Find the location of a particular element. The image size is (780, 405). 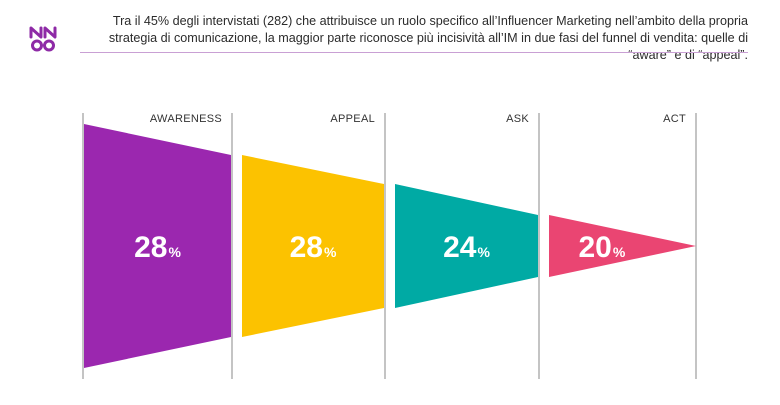

stage-label-act: ACT is located at coordinates (674, 119).